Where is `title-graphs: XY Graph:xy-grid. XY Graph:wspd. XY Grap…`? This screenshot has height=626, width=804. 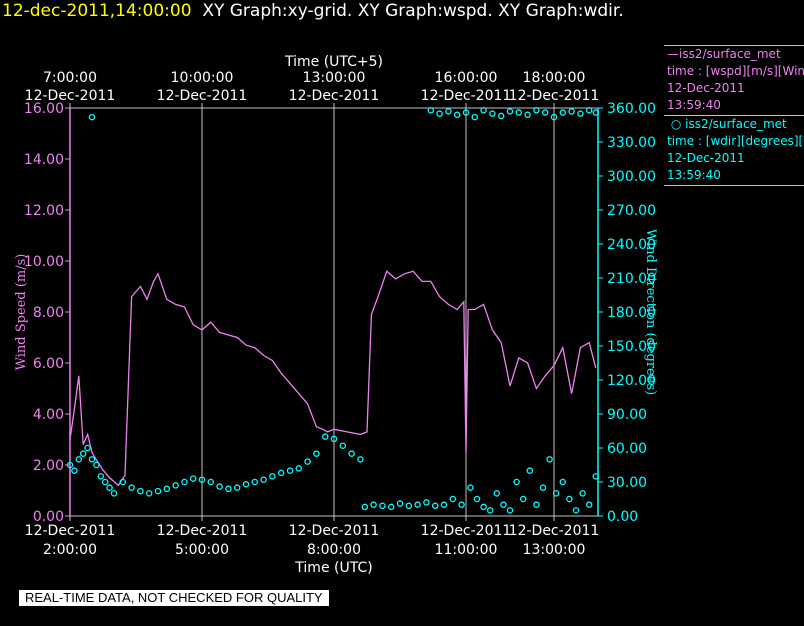
title-graphs: XY Graph:xy-grid. XY Graph:wspd. XY Grap… is located at coordinates (413, 11).